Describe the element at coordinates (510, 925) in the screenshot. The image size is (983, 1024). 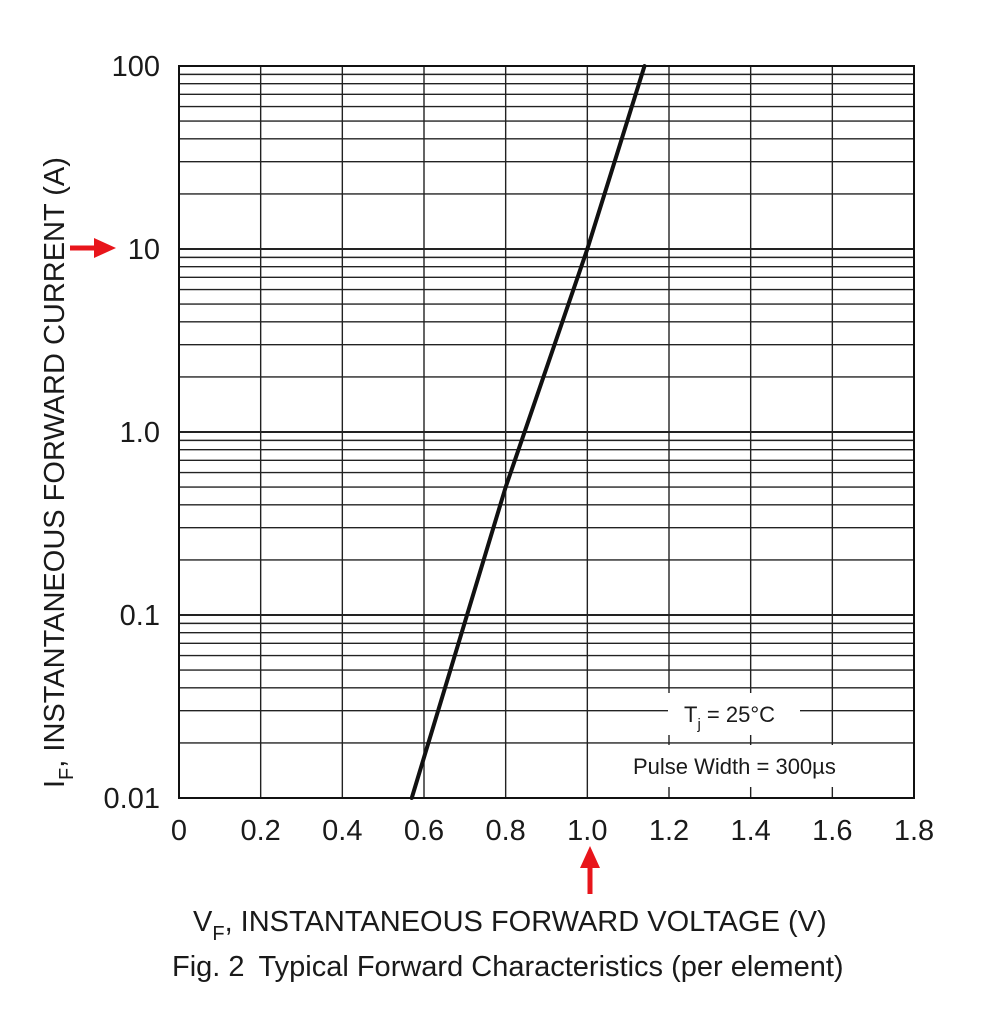
I see `x-axis-title: VF, INSTANTANEOUS FORWARD VOLTAGE (V)` at that location.